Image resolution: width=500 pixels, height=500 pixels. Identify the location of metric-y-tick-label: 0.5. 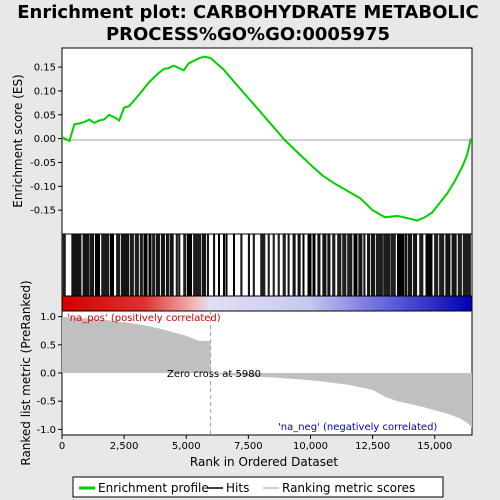
(48, 345).